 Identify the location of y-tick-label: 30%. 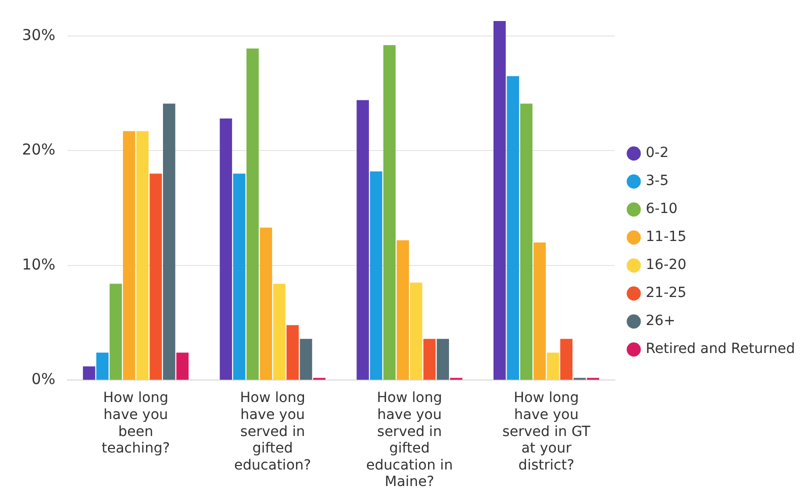
(39, 35).